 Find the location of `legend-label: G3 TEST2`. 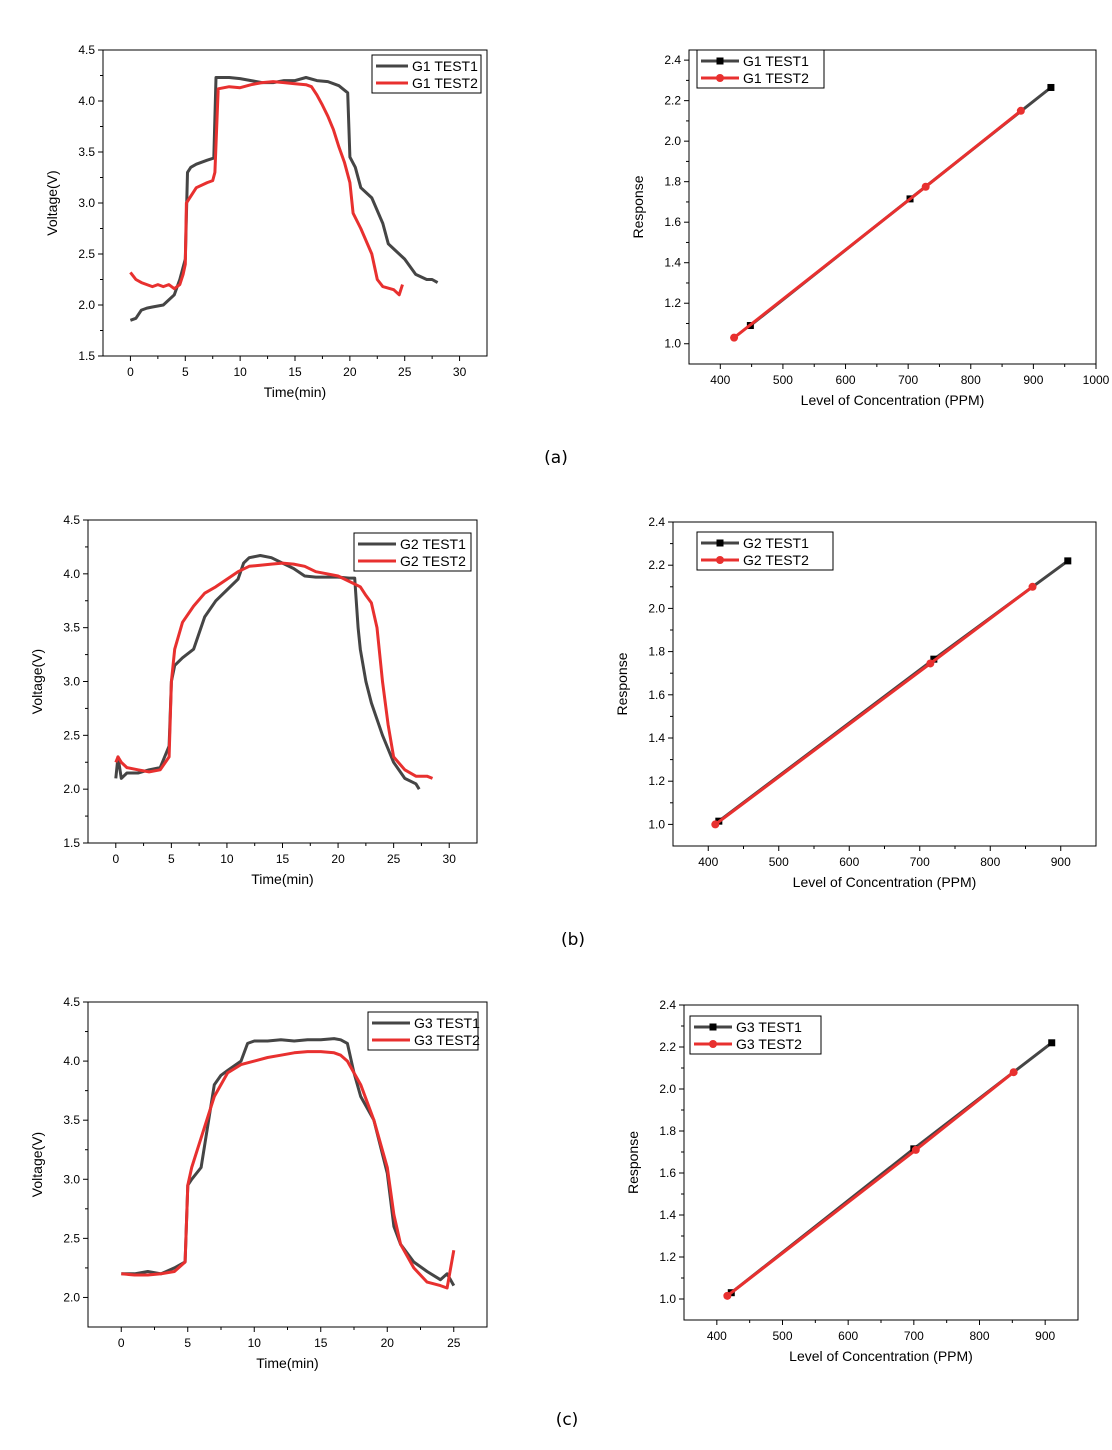

legend-label: G3 TEST2 is located at coordinates (447, 1040).